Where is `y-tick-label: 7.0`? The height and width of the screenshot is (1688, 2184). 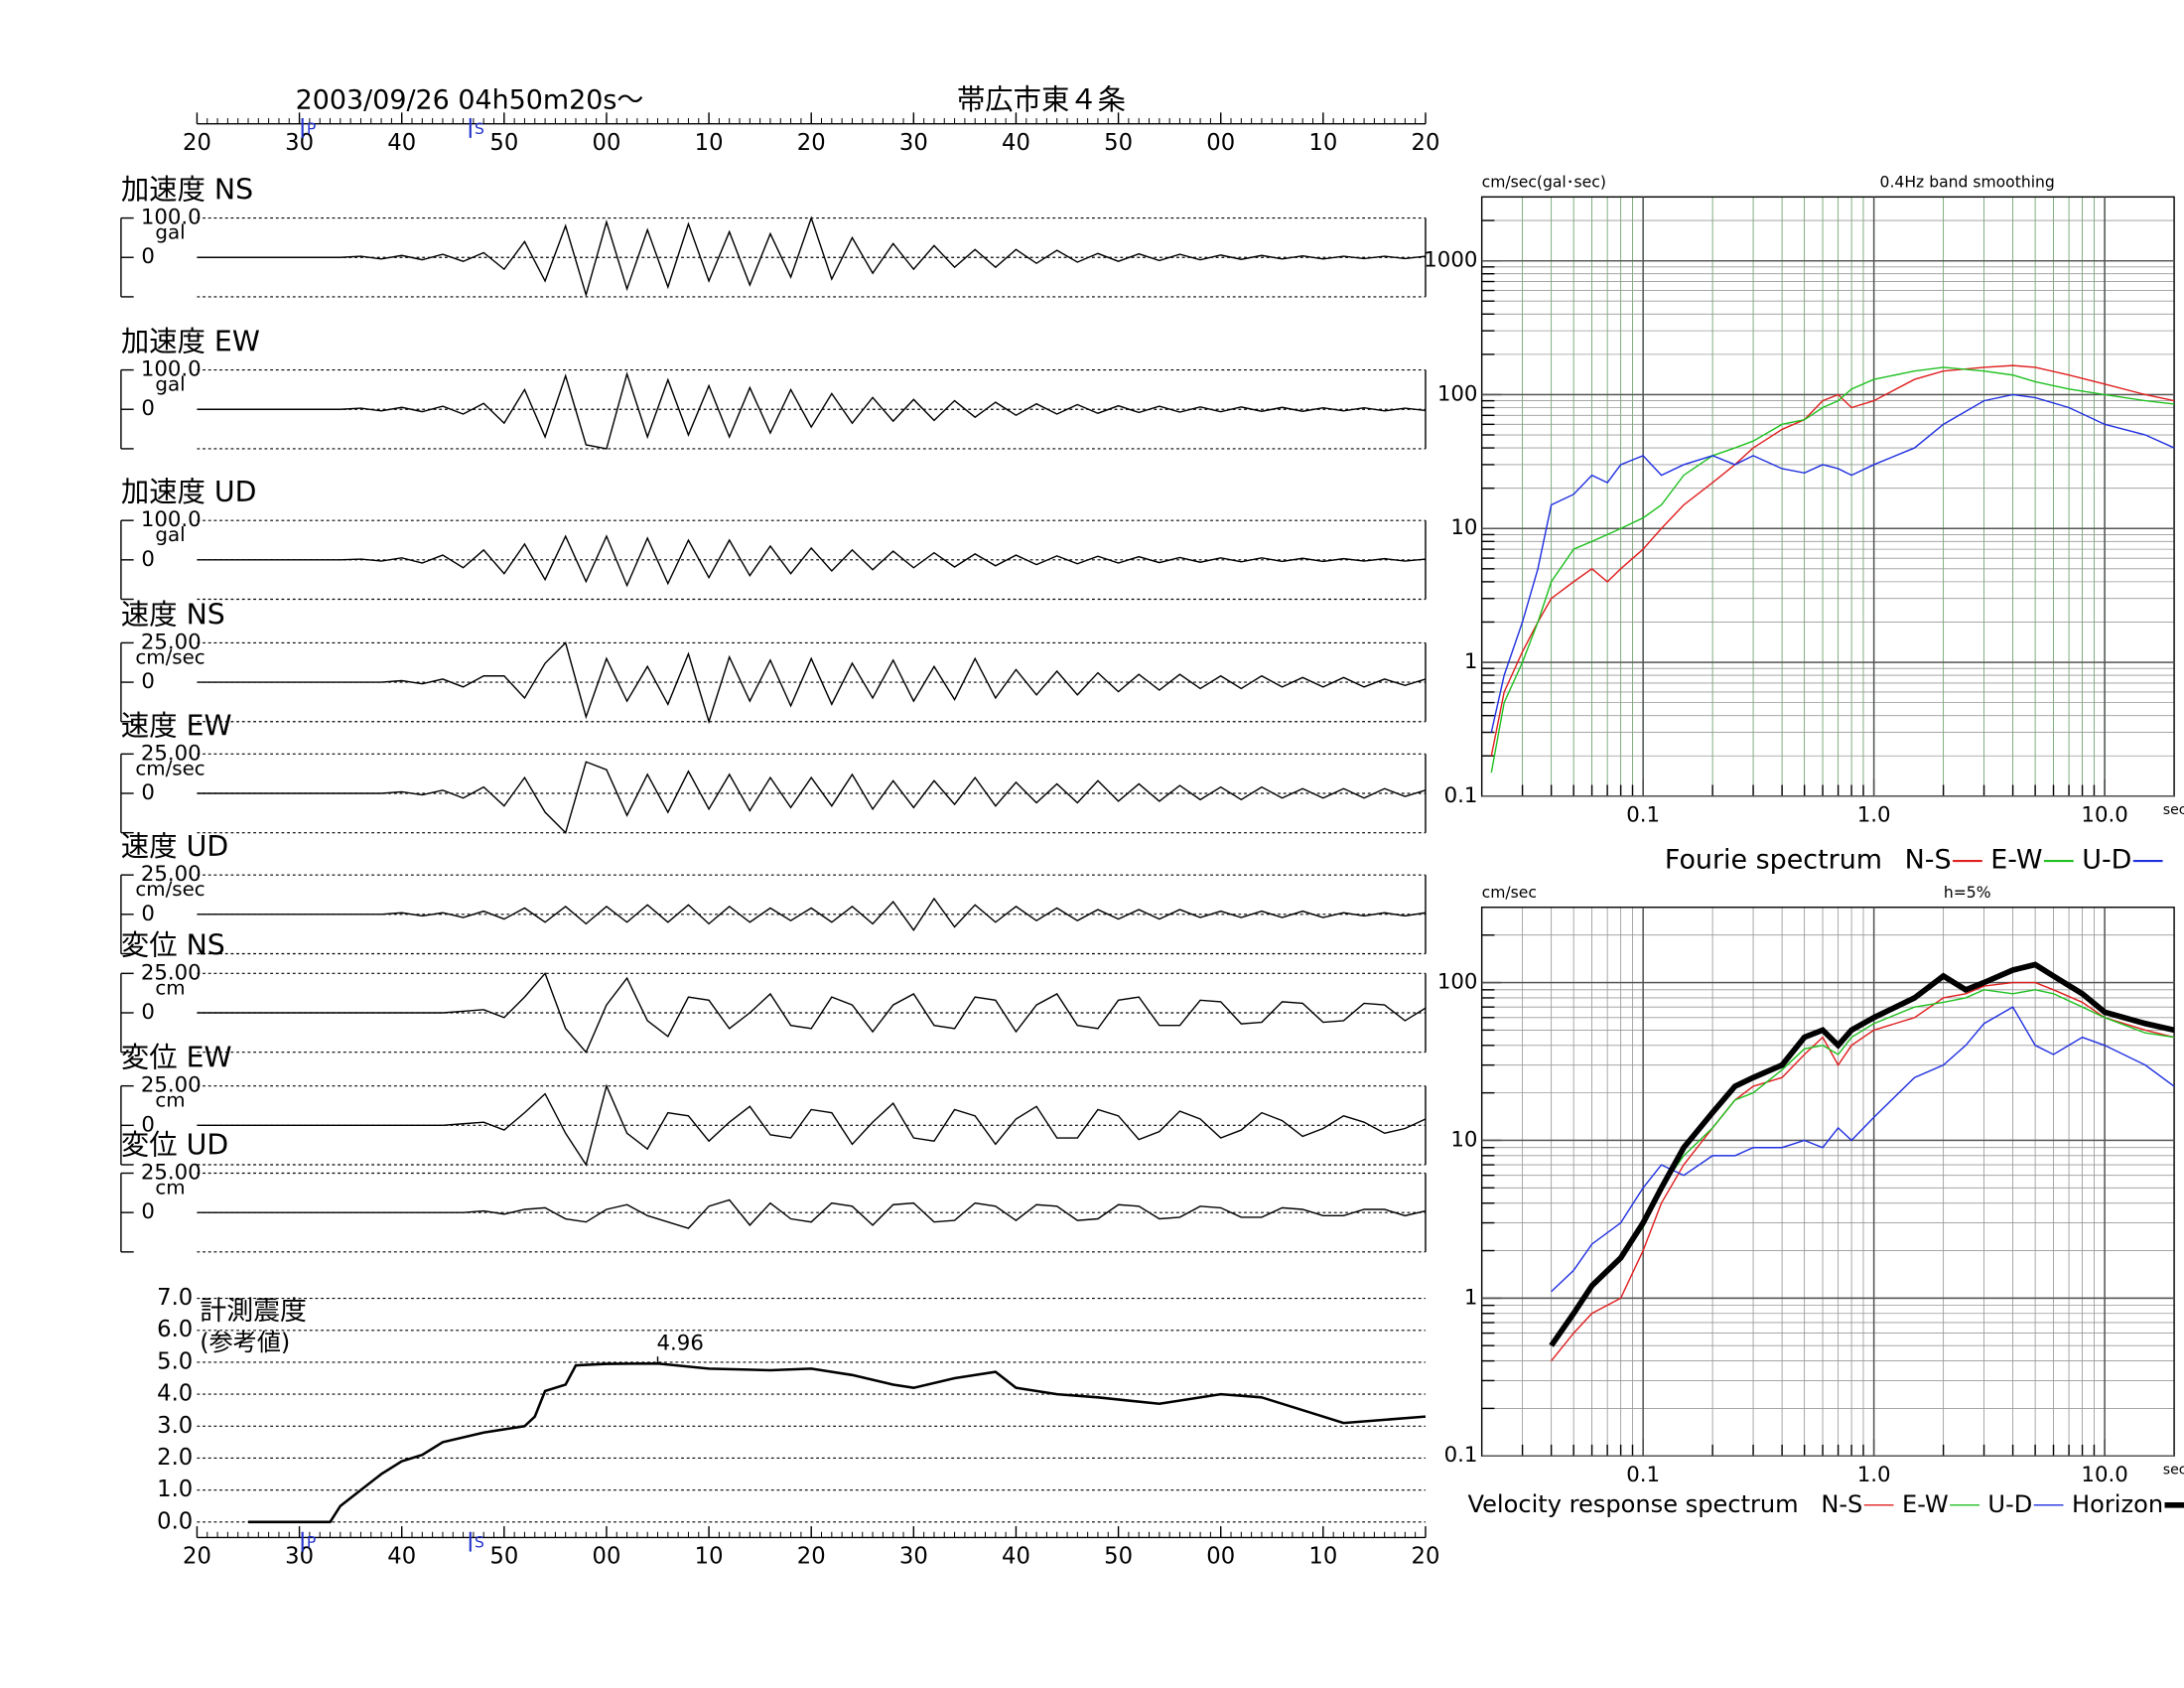 y-tick-label: 7.0 is located at coordinates (175, 1298).